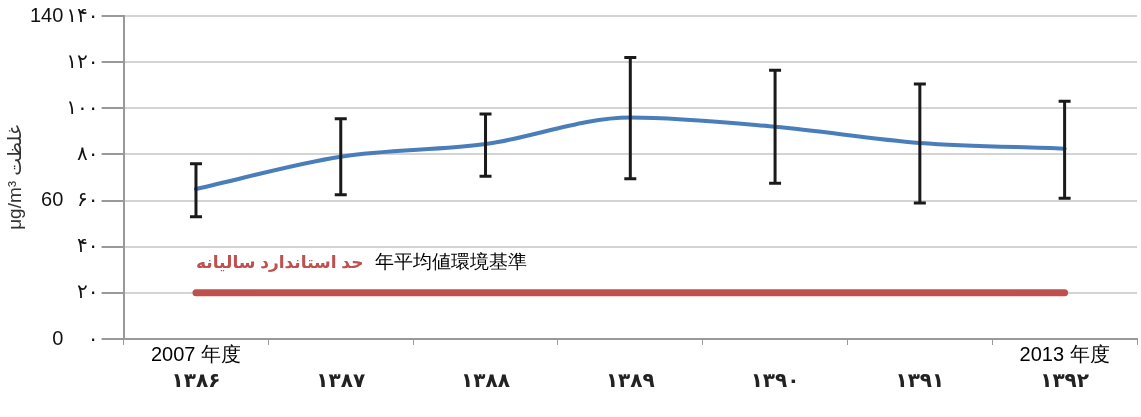 This screenshot has width=1141, height=417. I want to click on y2-tick-label: 60, so click(52, 199).